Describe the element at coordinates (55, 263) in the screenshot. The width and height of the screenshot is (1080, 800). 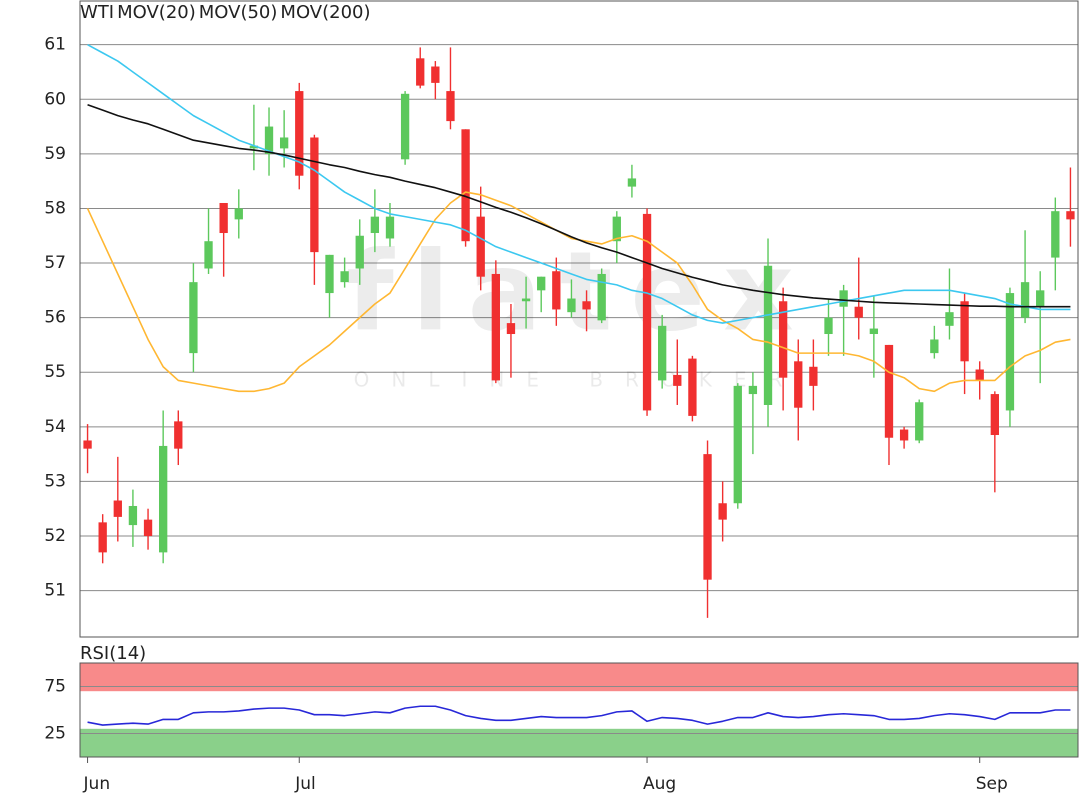
I see `y-tick-label: 57` at that location.